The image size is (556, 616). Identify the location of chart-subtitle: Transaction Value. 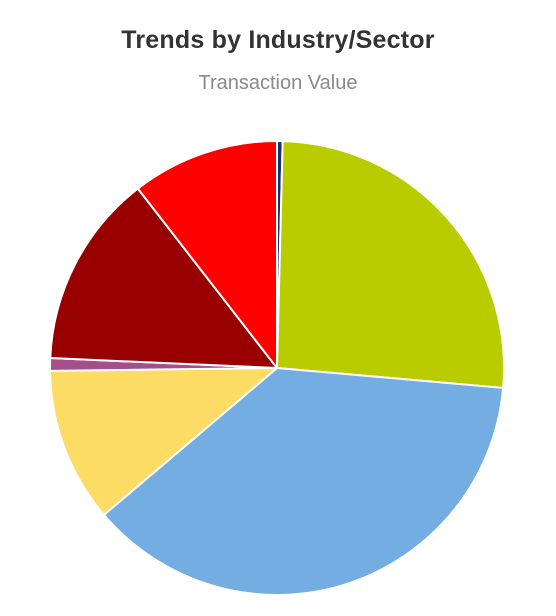
(278, 83).